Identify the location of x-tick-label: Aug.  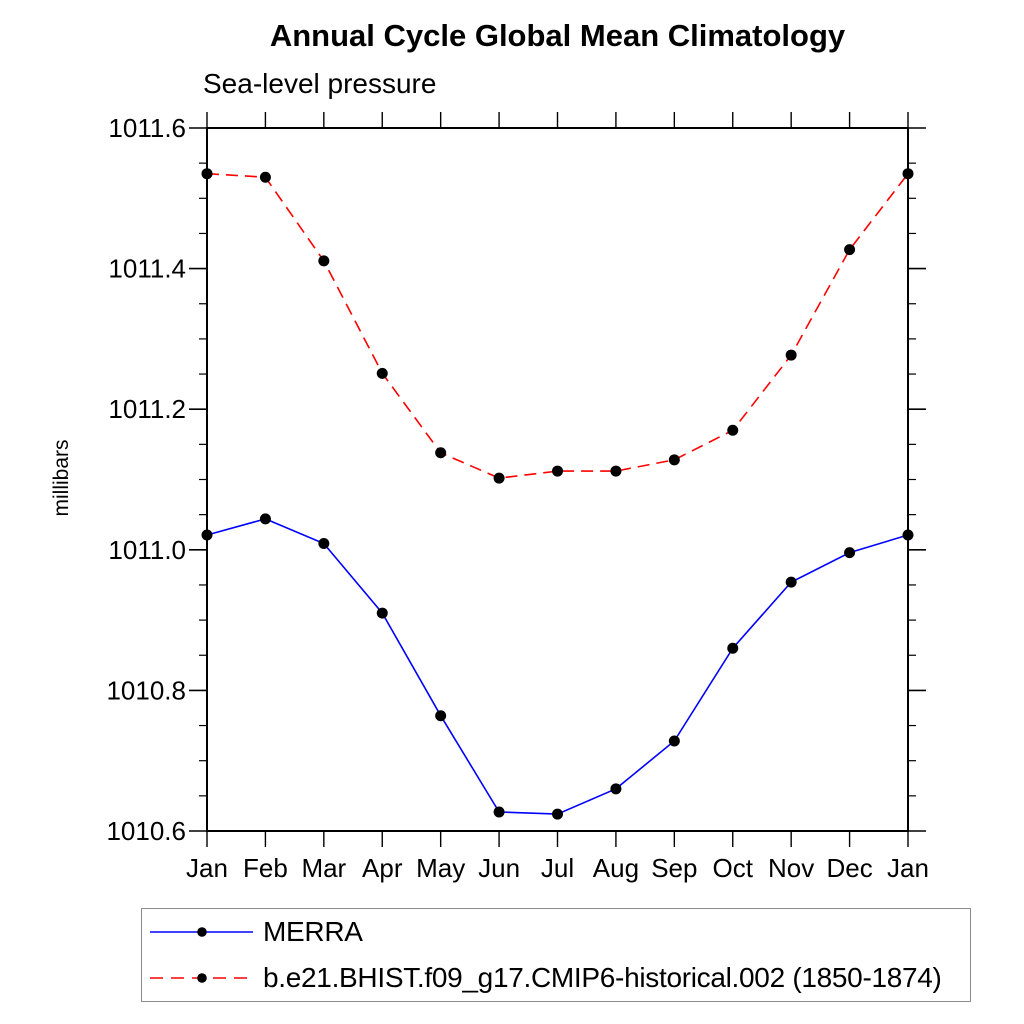
(616, 868).